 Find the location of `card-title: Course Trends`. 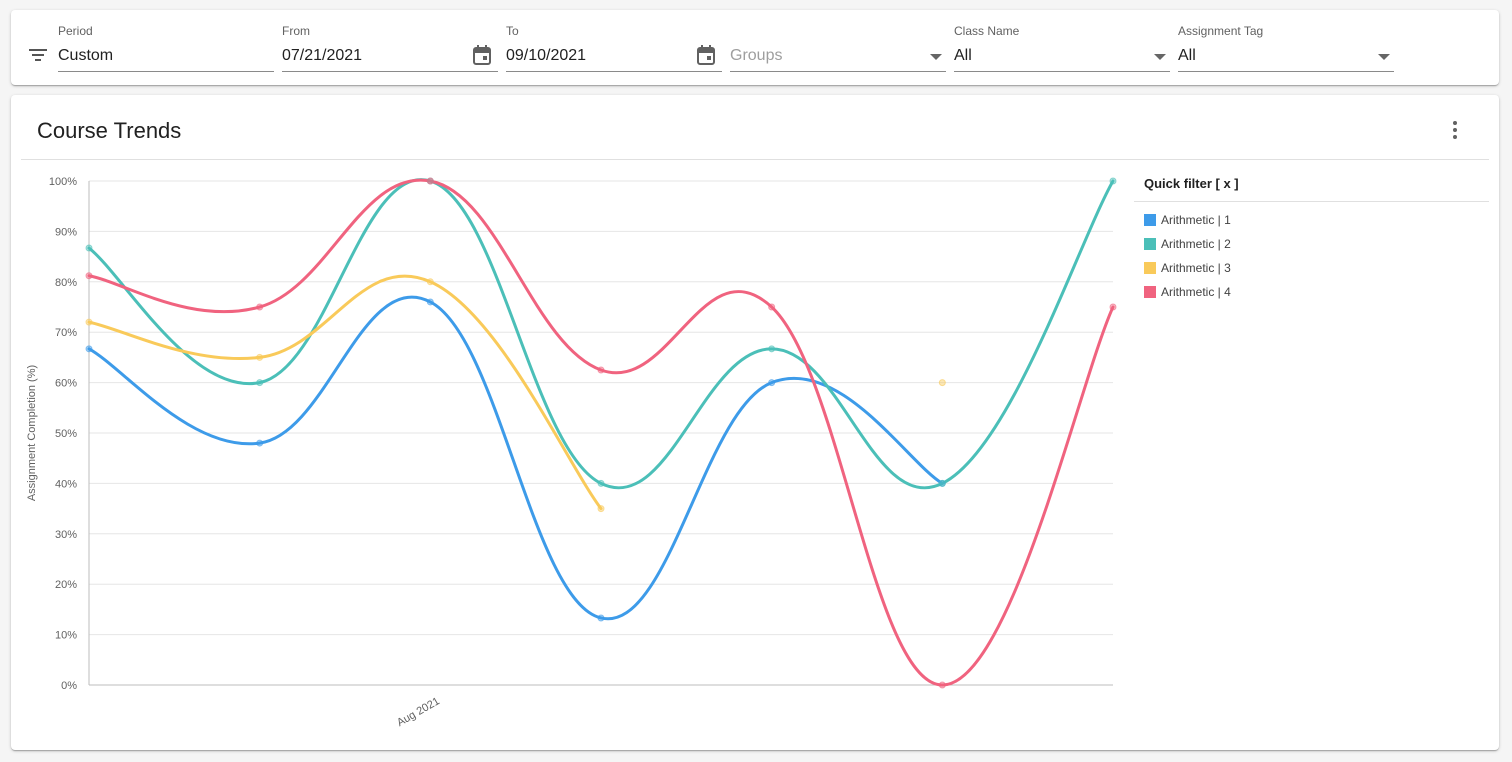

card-title: Course Trends is located at coordinates (109, 130).